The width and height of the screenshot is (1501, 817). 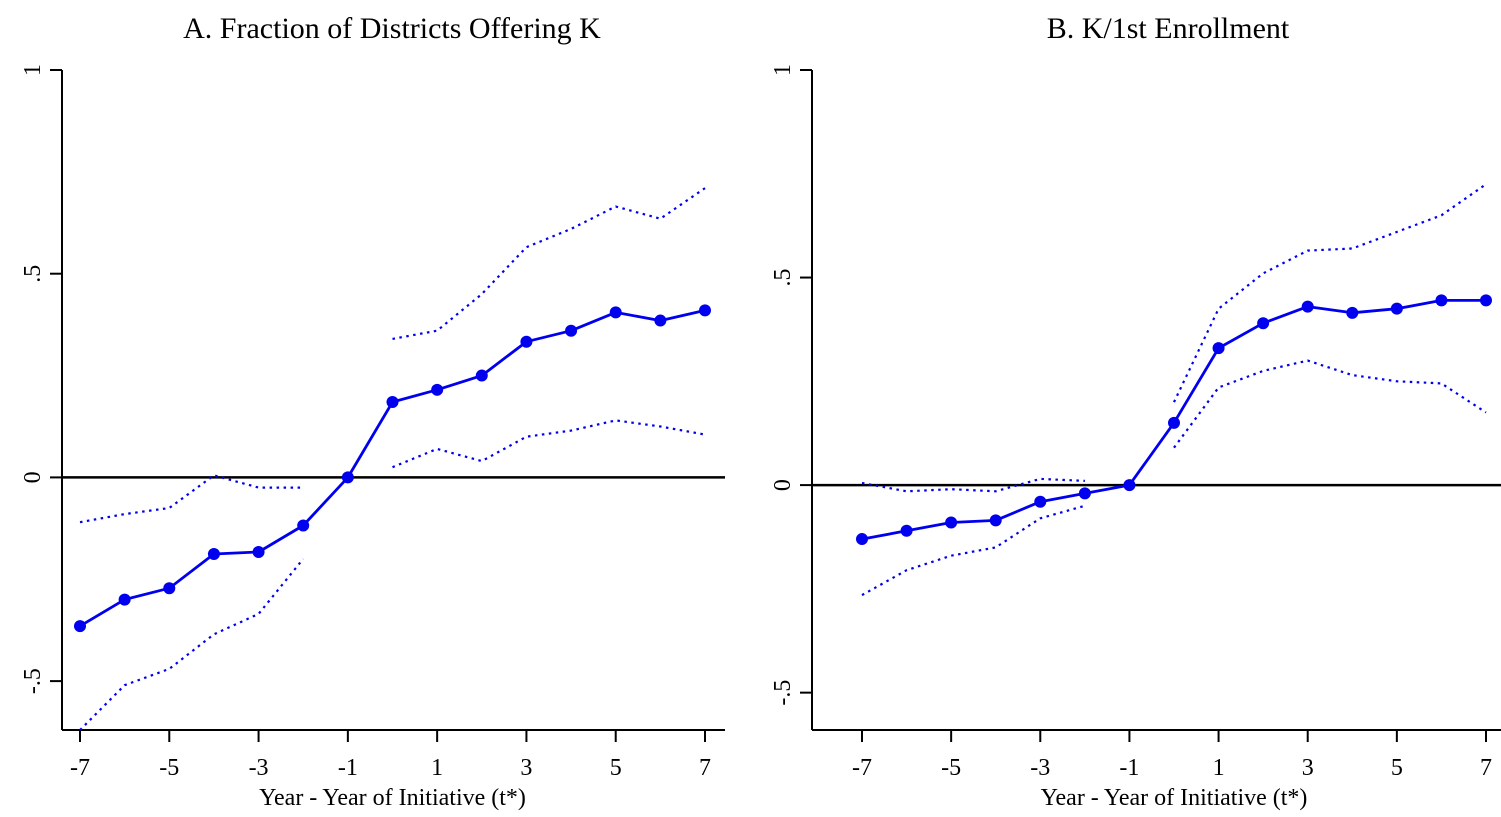 What do you see at coordinates (1486, 768) in the screenshot?
I see `chart-b-x-tick-label: 7` at bounding box center [1486, 768].